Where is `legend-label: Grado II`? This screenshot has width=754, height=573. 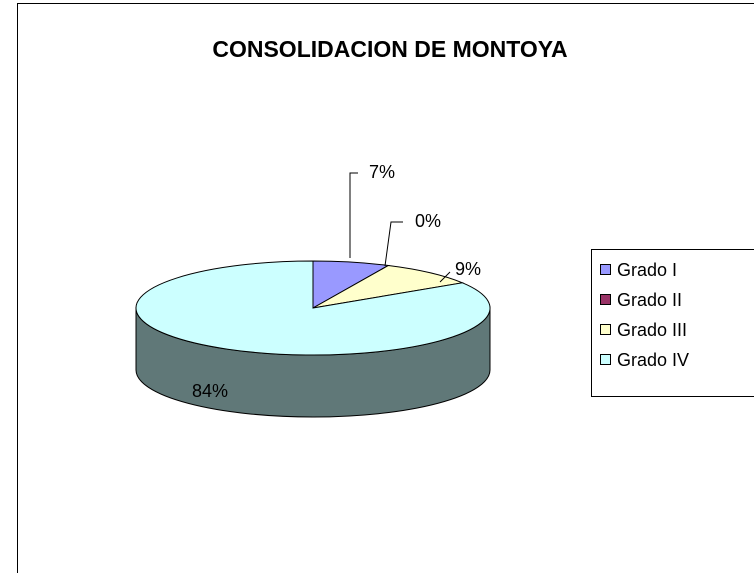
legend-label: Grado II is located at coordinates (649, 300).